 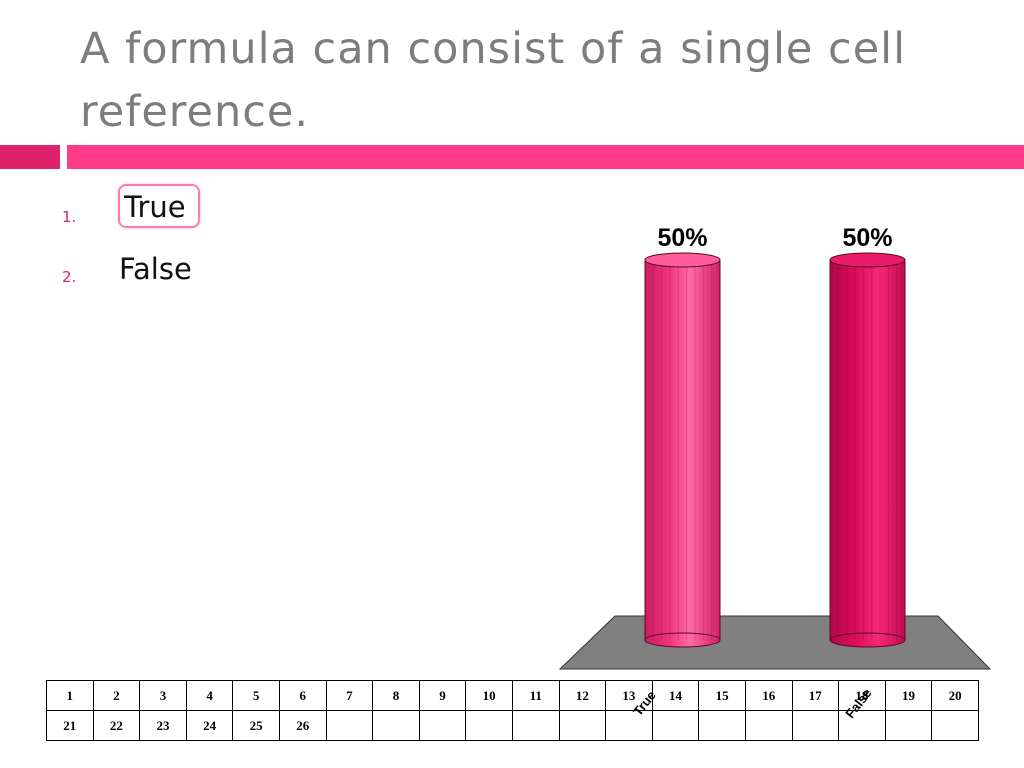 I want to click on keypad-cell: 18, so click(x=862, y=695).